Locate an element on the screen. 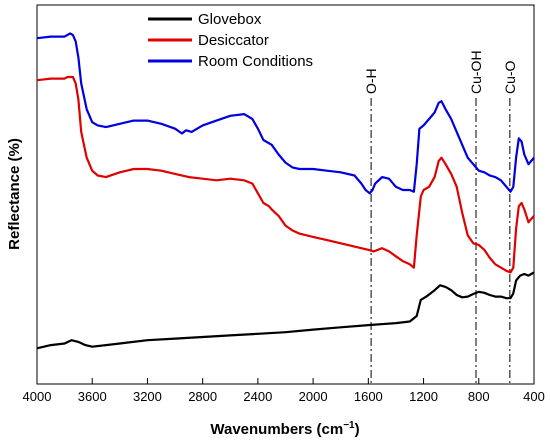 This screenshot has height=446, width=550. x-tick-label-1200: 1200 is located at coordinates (423, 396).